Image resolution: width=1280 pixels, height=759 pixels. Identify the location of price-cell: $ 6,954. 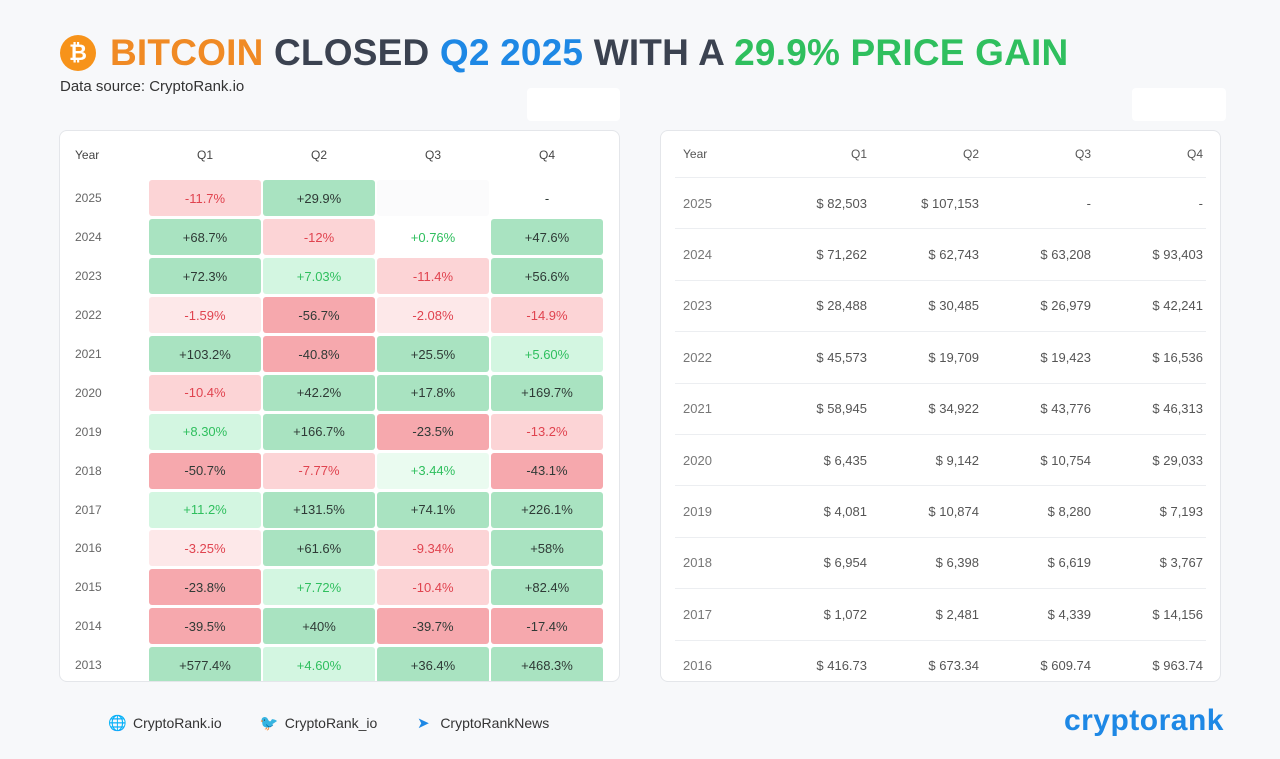
(845, 563).